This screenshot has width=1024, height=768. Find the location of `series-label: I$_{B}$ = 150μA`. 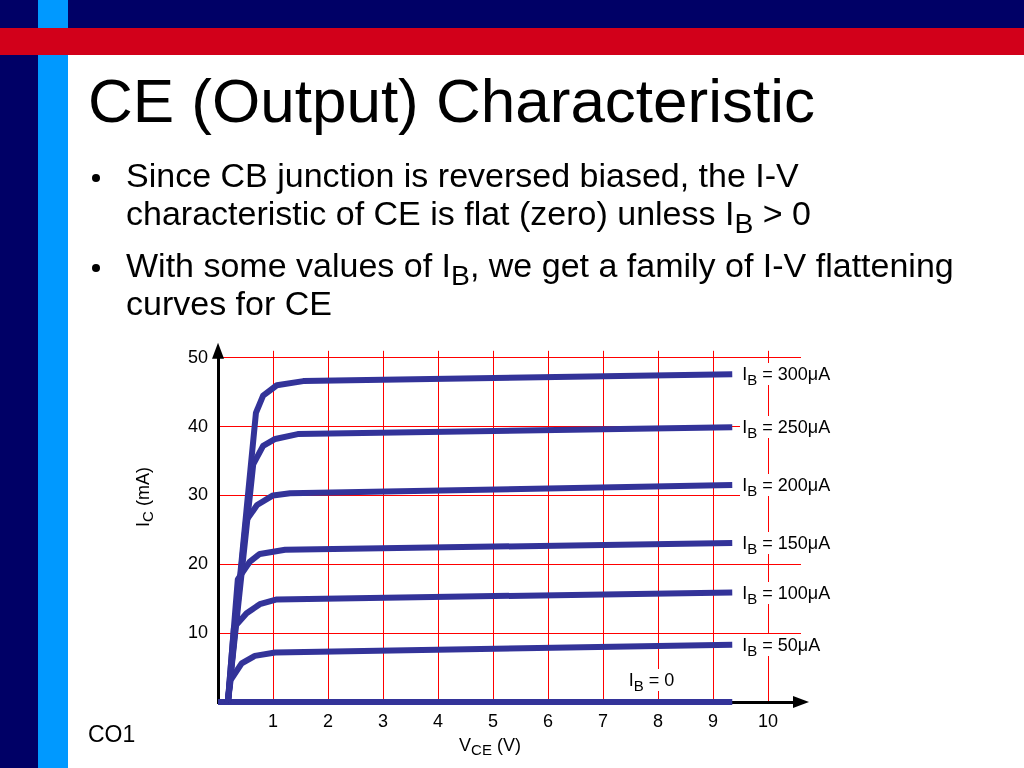

series-label: I$_{B}$ = 150μA is located at coordinates (786, 544).